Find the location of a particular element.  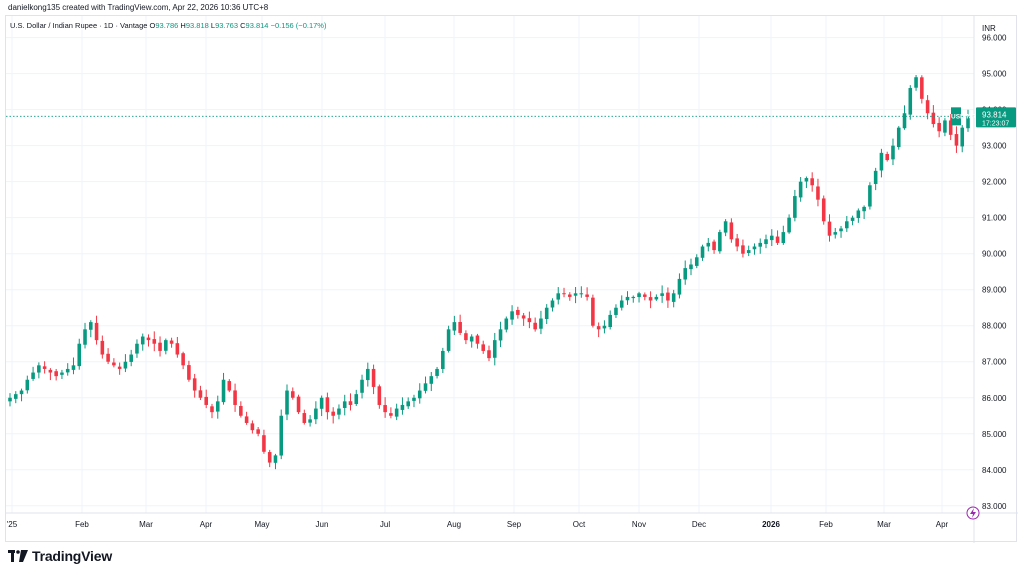

y-tick-label: 88.000 is located at coordinates (994, 326).